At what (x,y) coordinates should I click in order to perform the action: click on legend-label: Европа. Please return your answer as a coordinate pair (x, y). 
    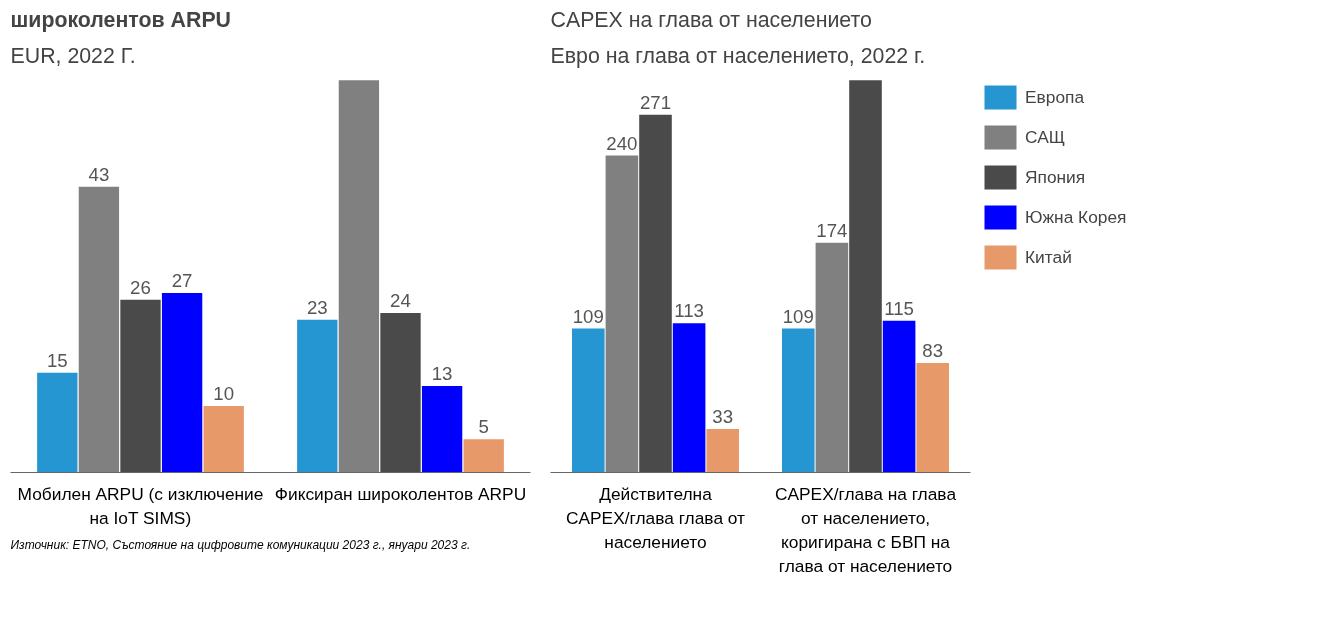
    Looking at the image, I should click on (1055, 97).